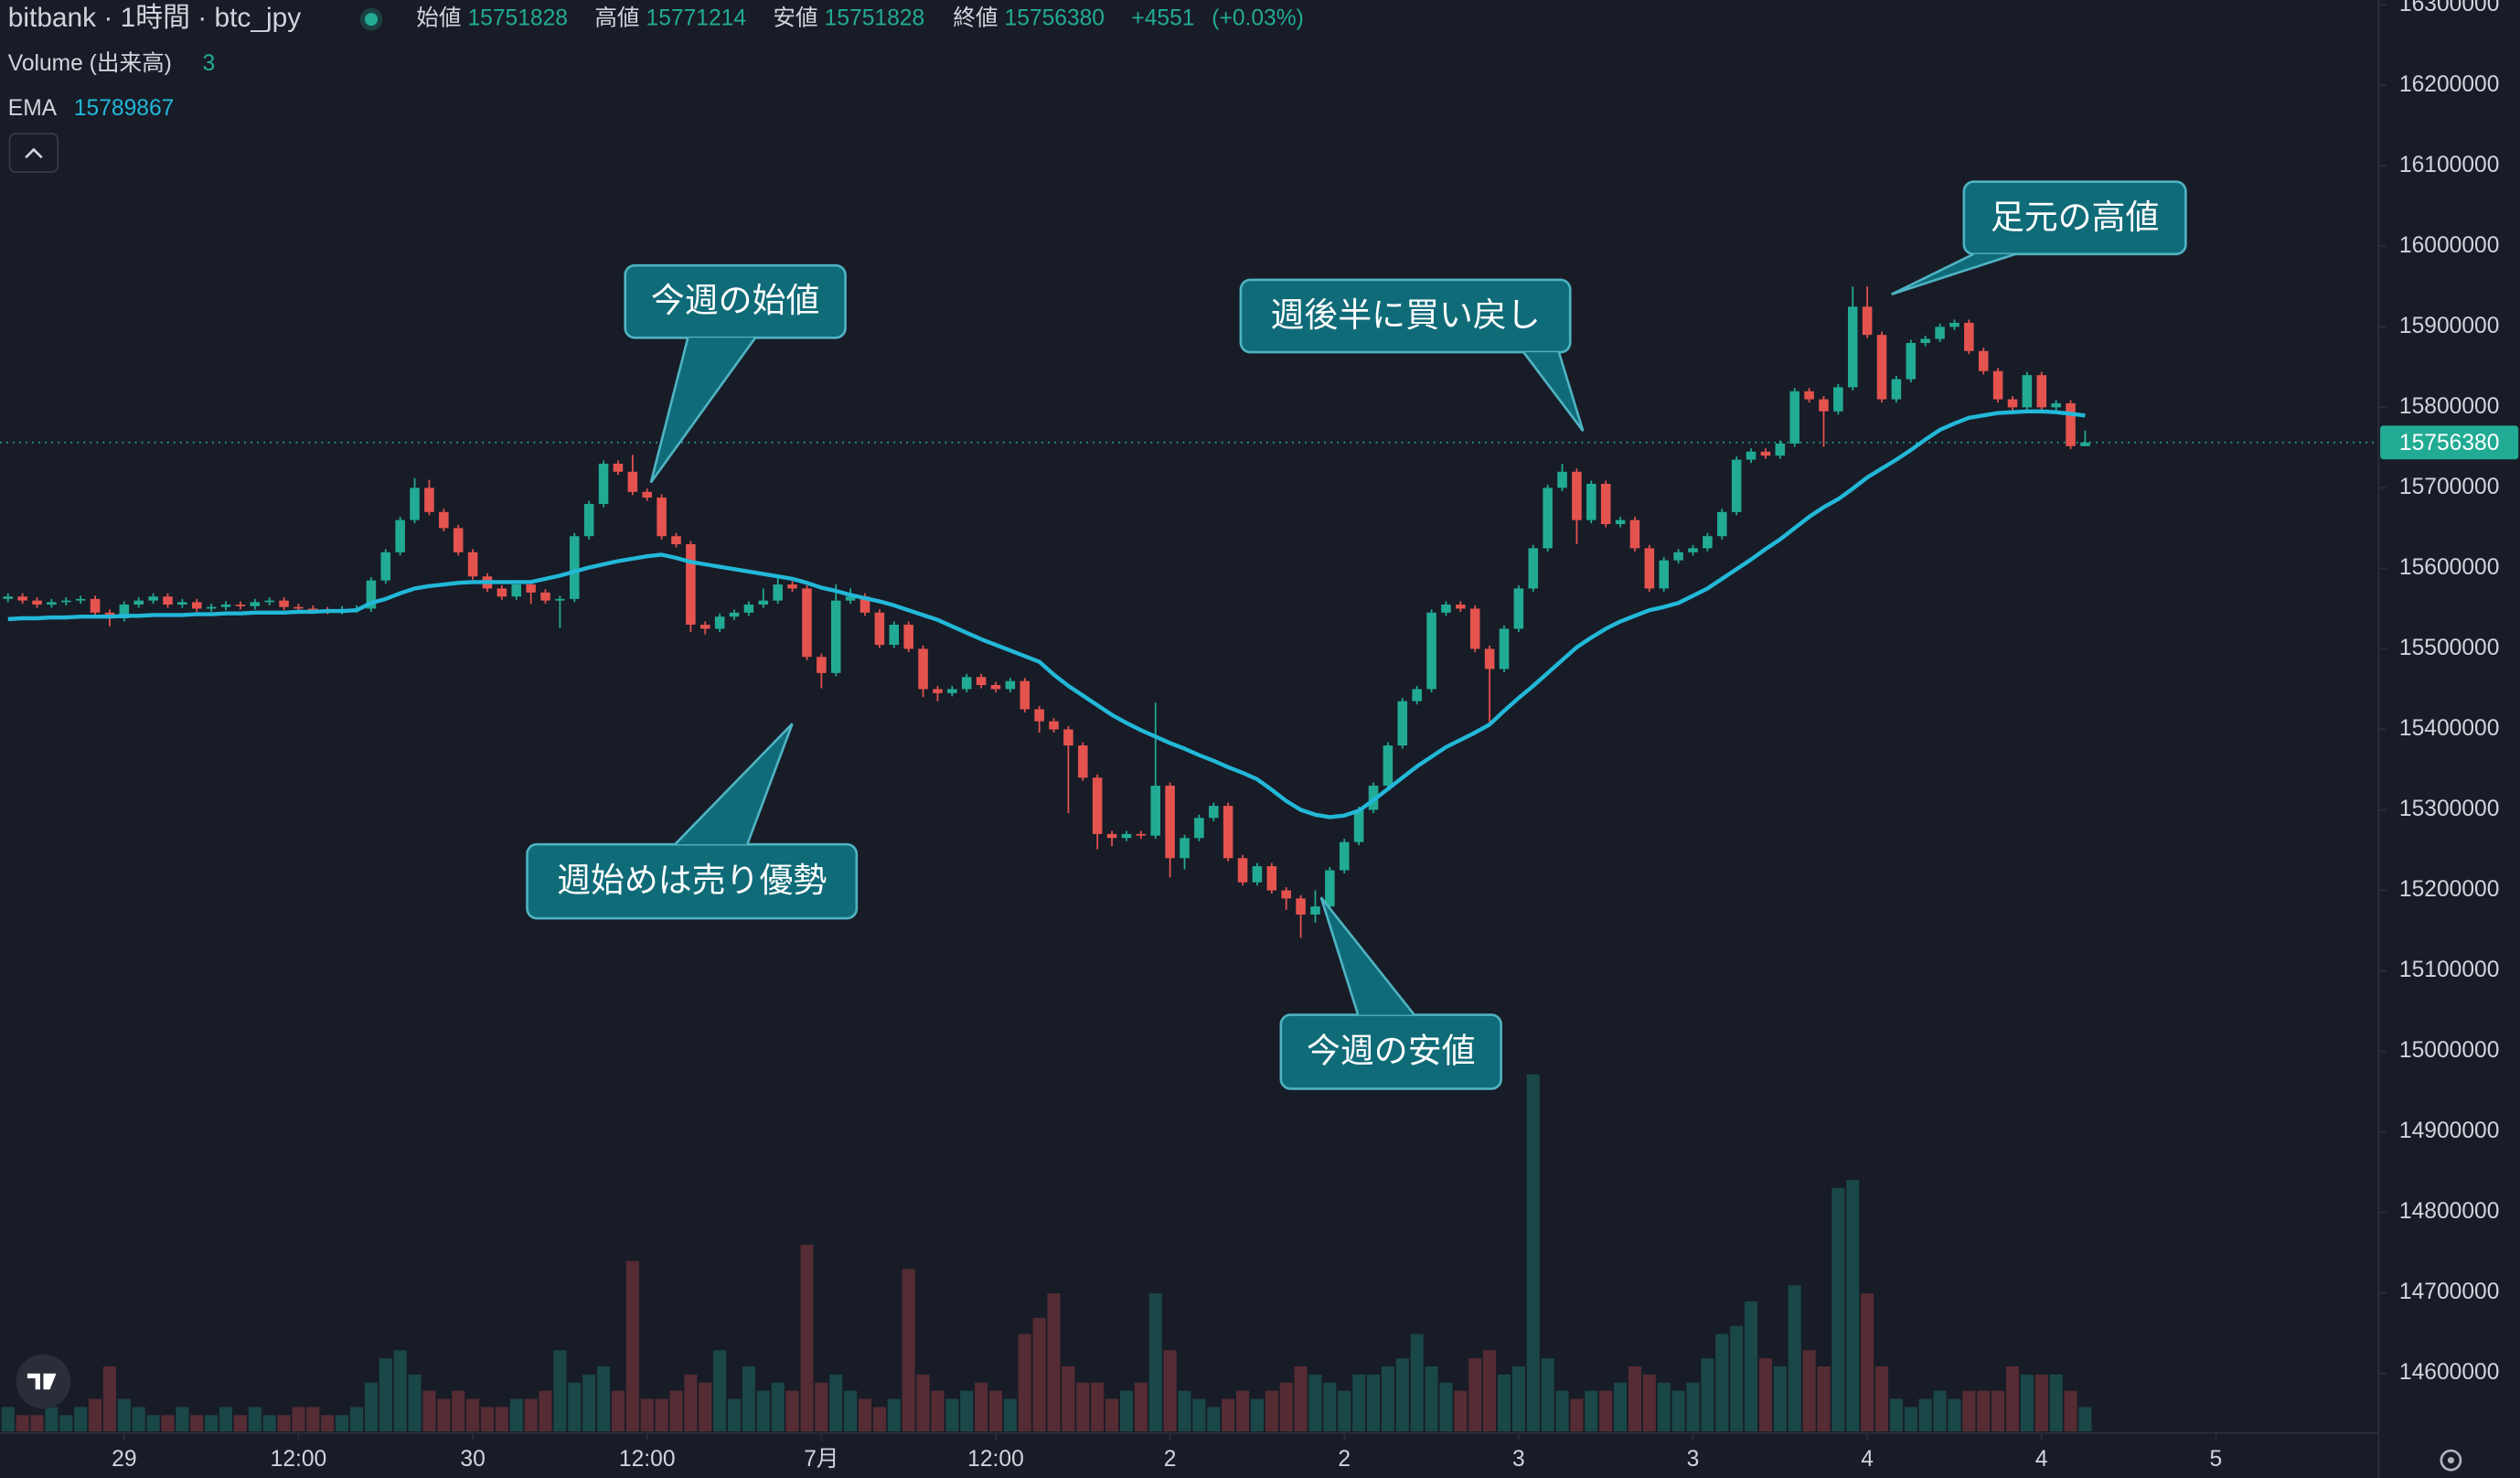 The image size is (2520, 1478). I want to click on y-tick-label: 16300000, so click(2449, 8).